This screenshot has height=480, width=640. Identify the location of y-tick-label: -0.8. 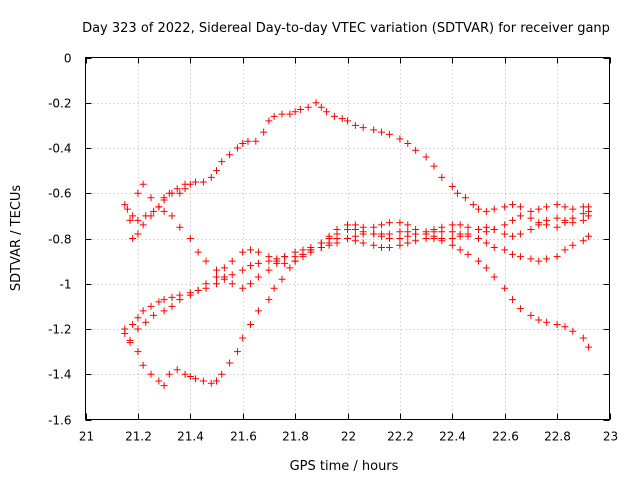
(59, 240).